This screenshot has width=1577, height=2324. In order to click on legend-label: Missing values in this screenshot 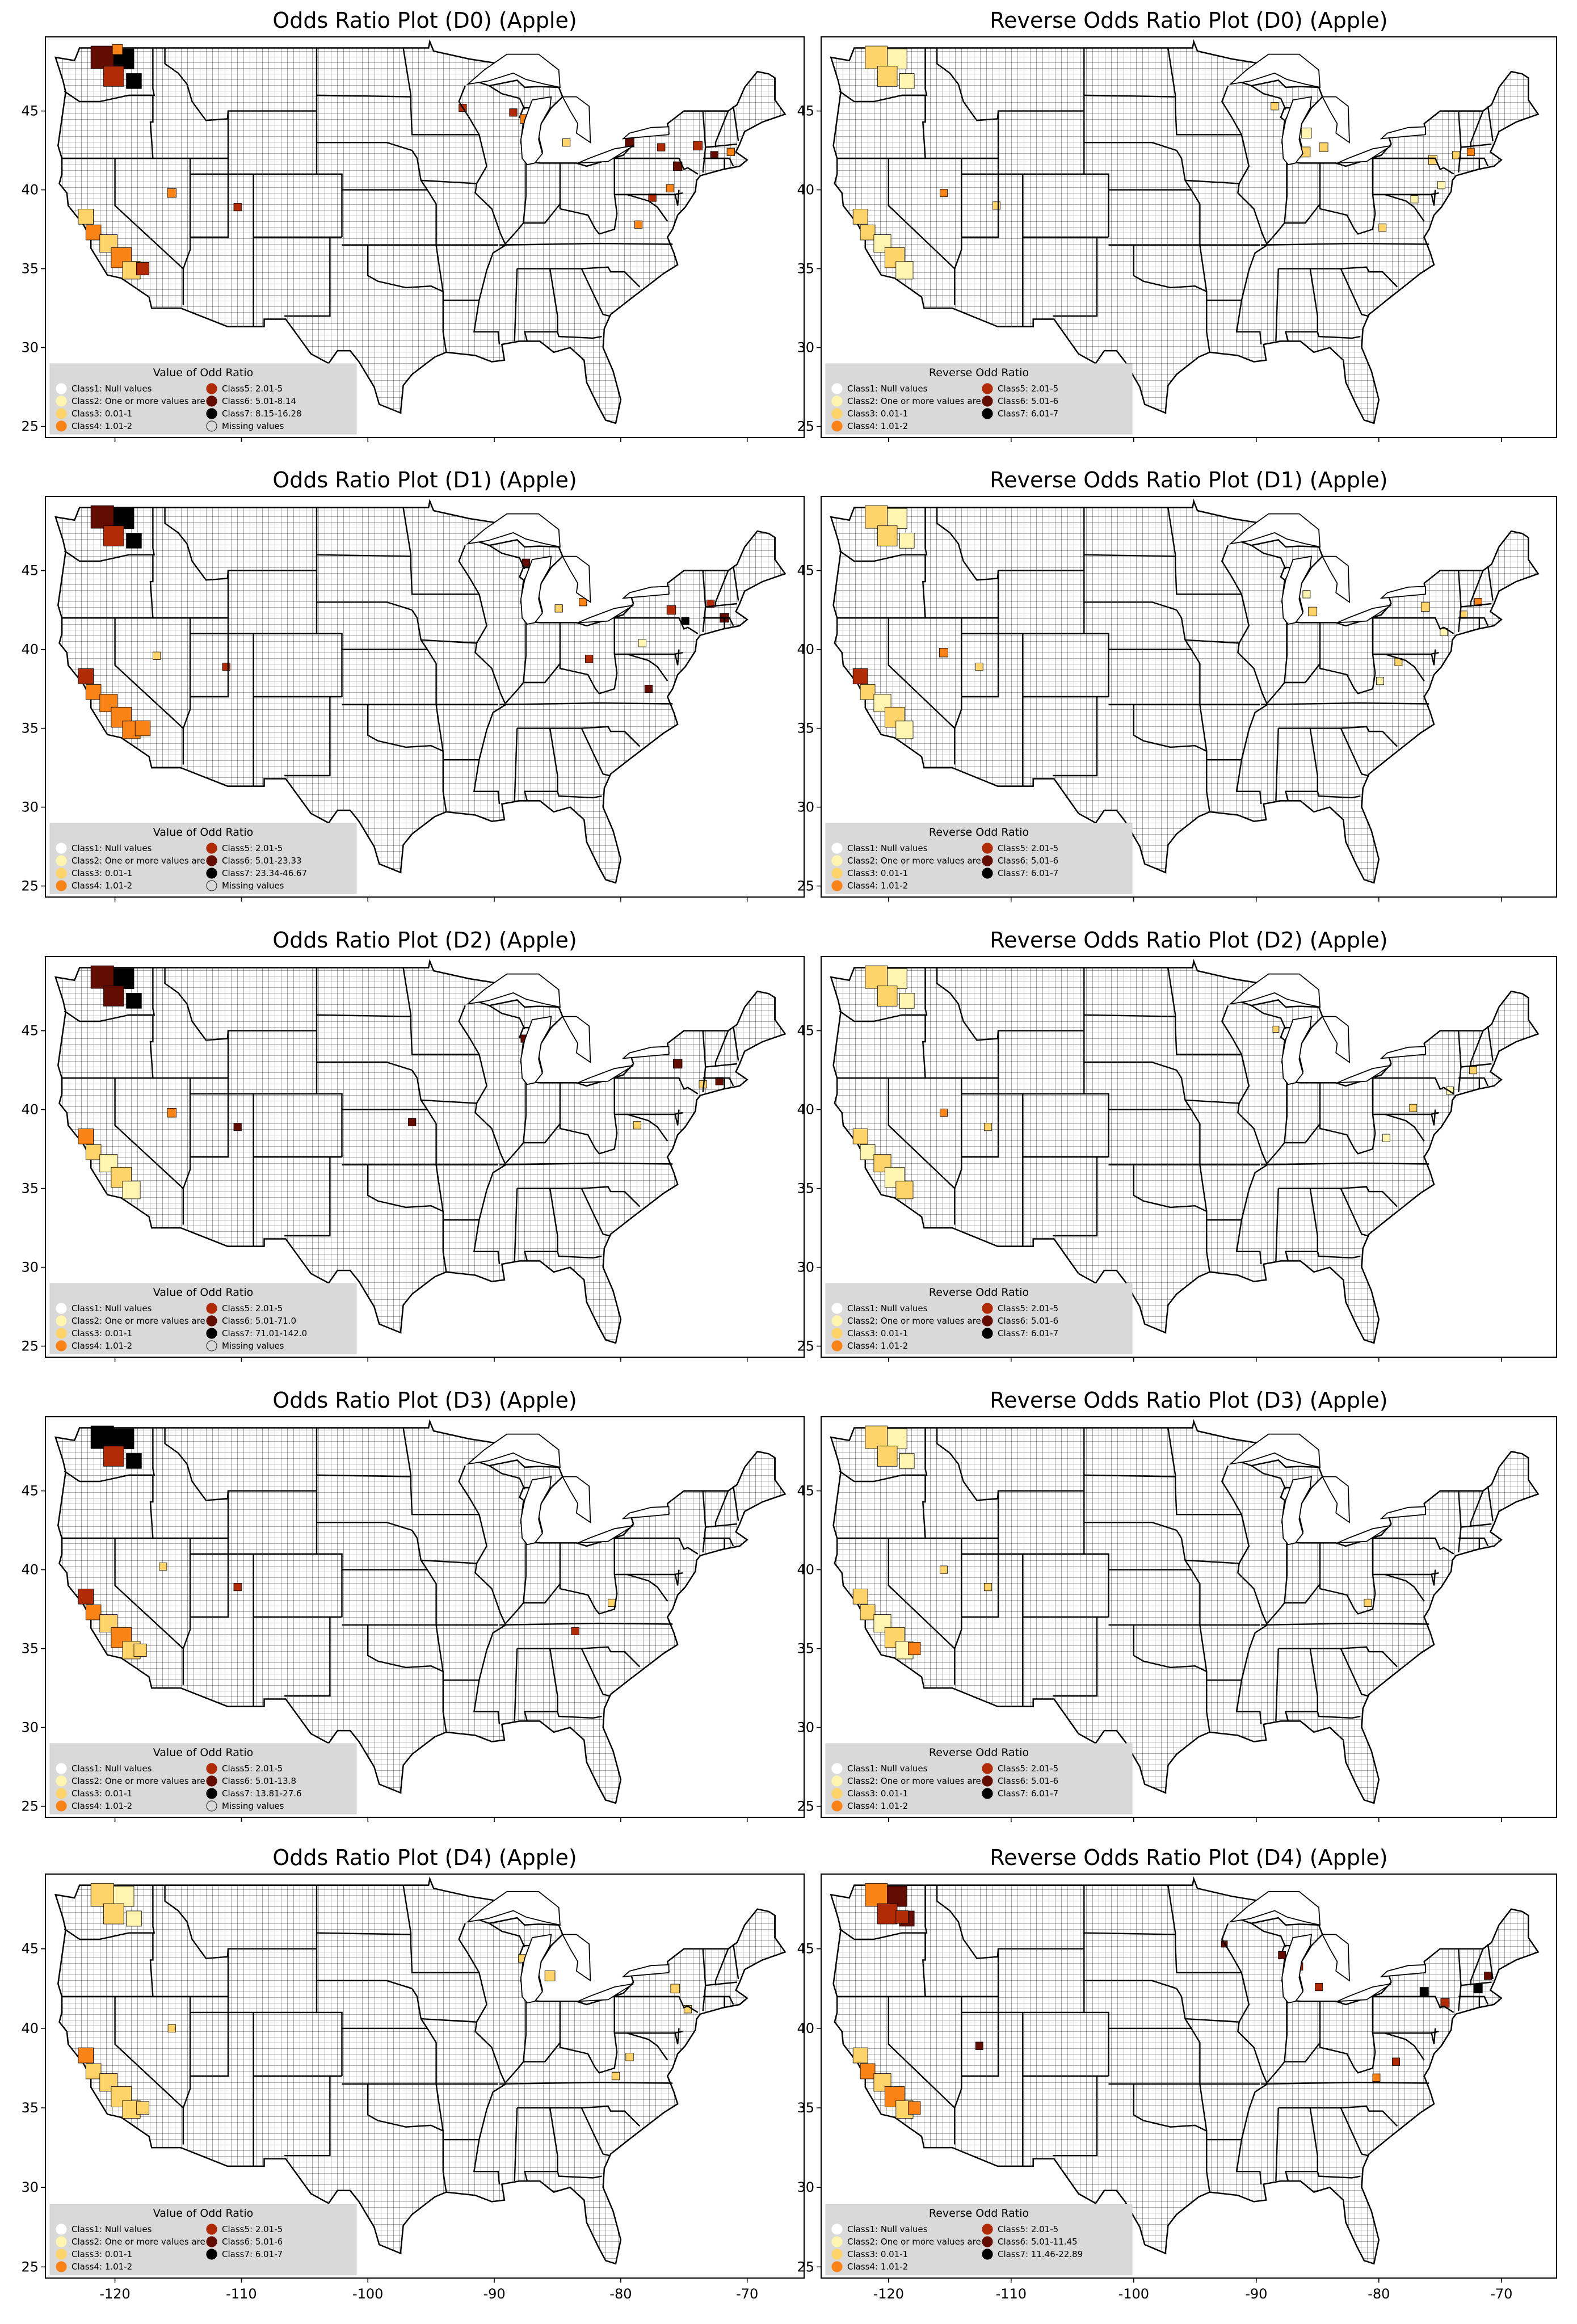, I will do `click(253, 426)`.